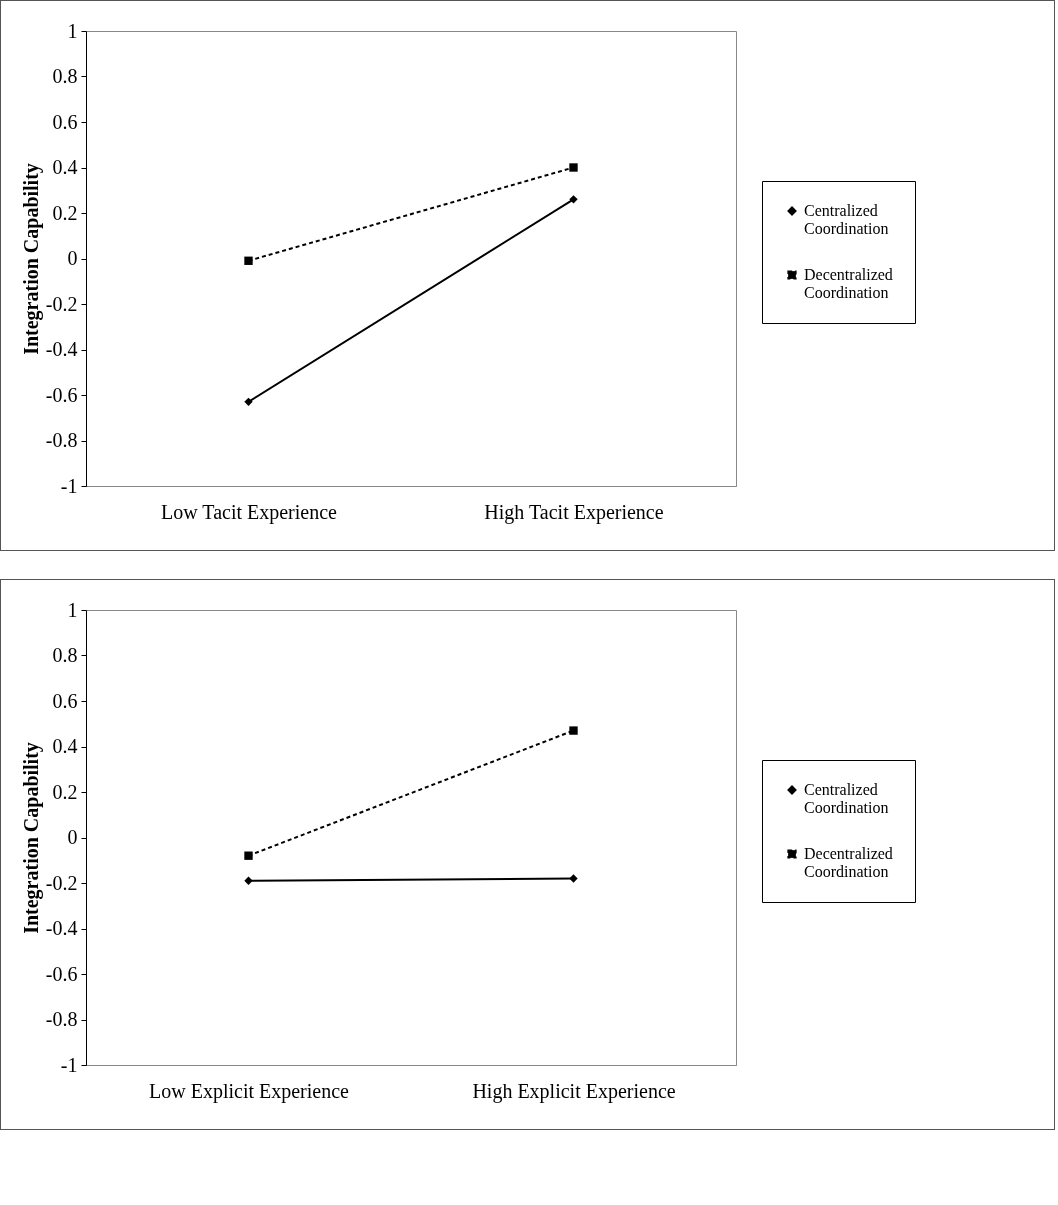 This screenshot has width=1058, height=1205. Describe the element at coordinates (249, 1091) in the screenshot. I see `x-tick-label: Low Explicit Experience` at that location.